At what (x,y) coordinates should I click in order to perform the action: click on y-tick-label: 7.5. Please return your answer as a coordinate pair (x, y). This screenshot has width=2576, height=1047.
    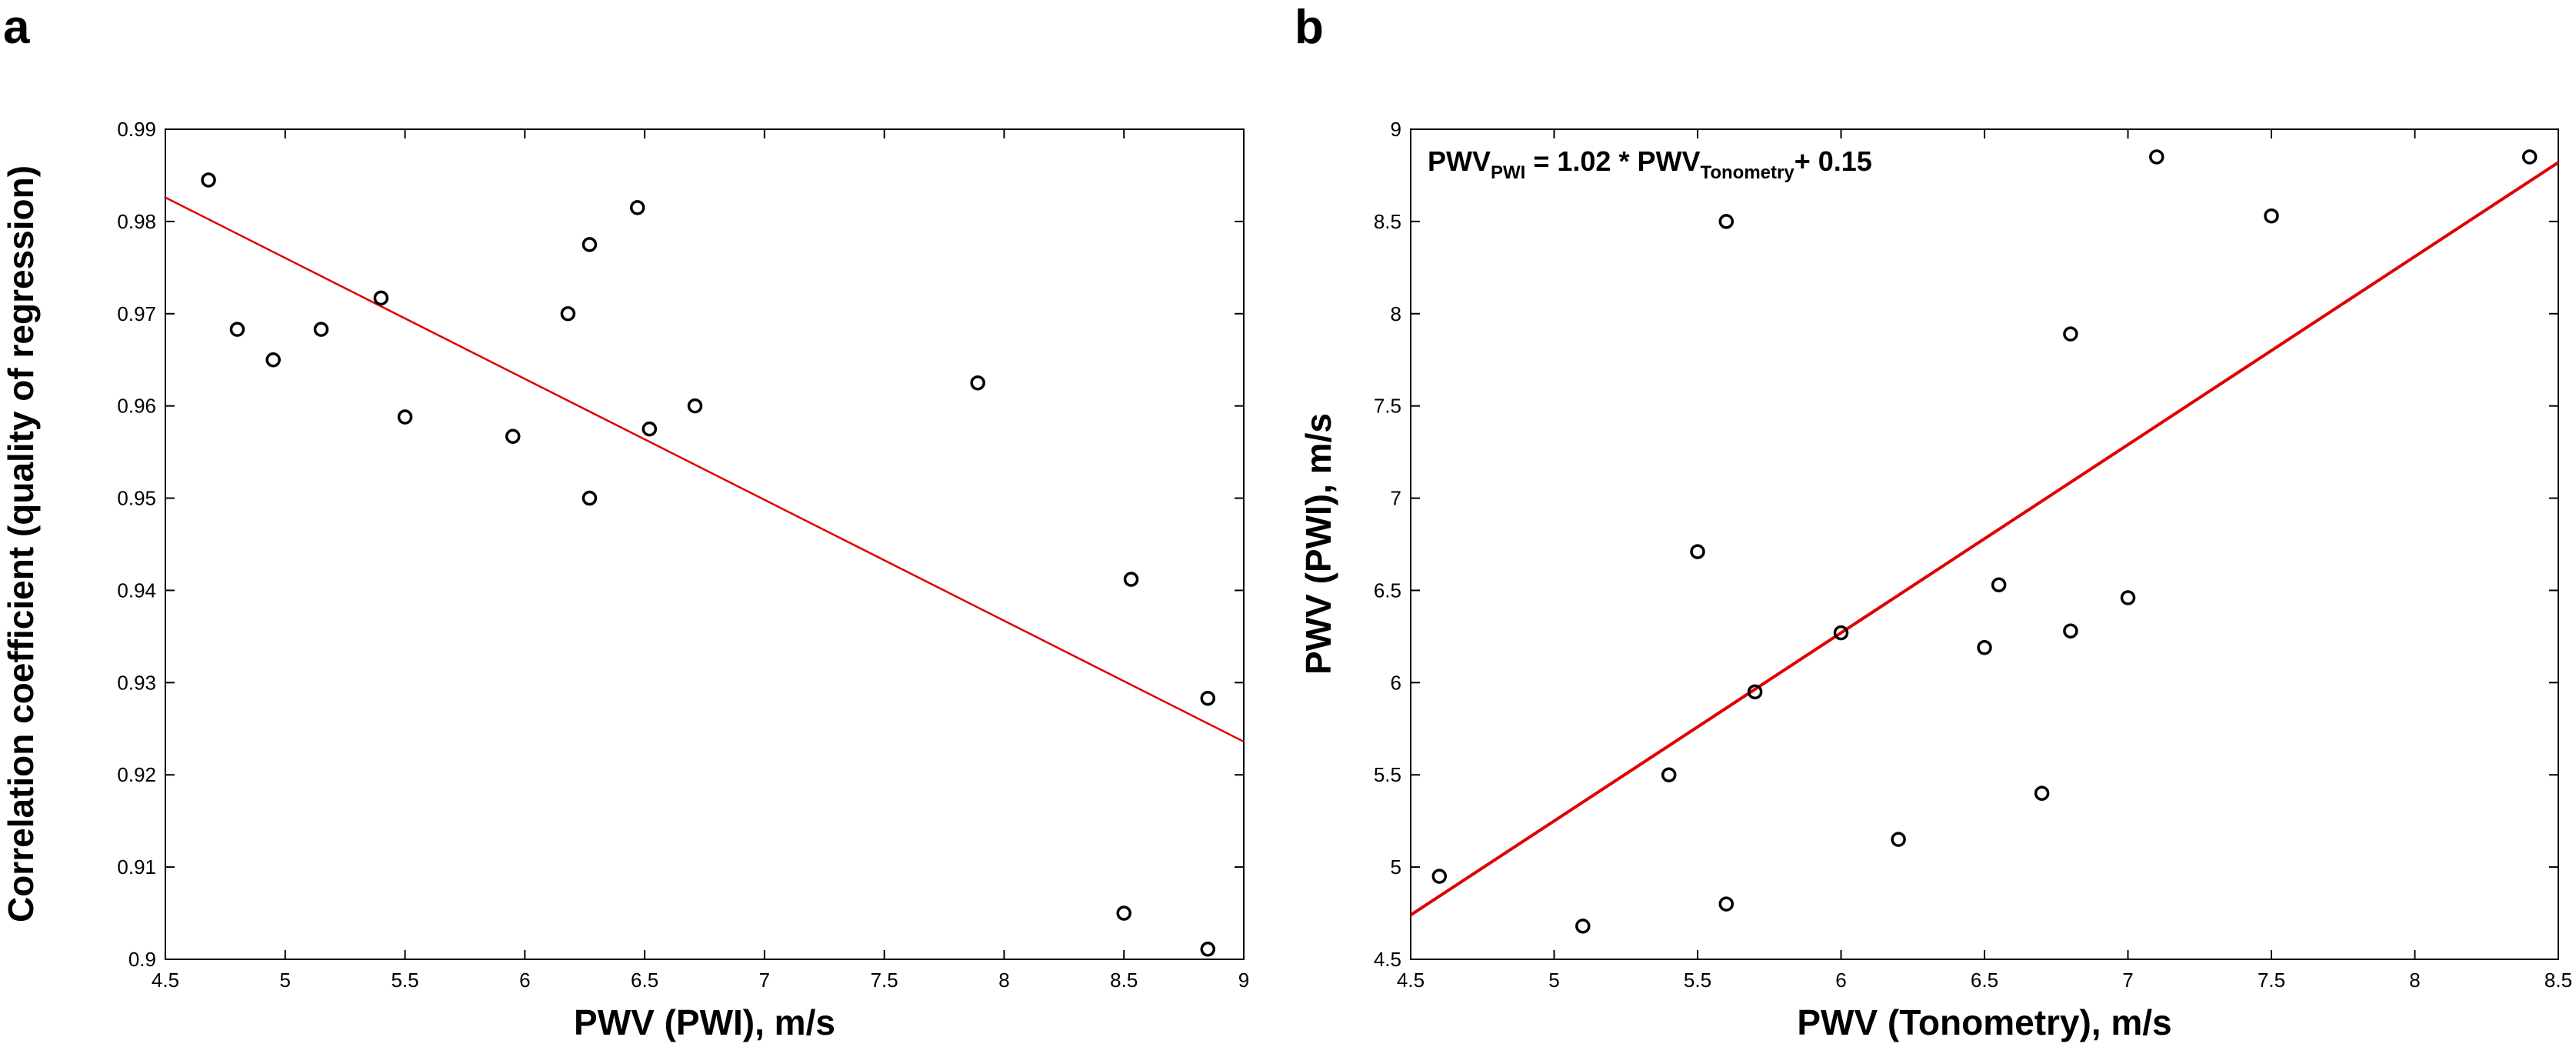
    Looking at the image, I should click on (1387, 406).